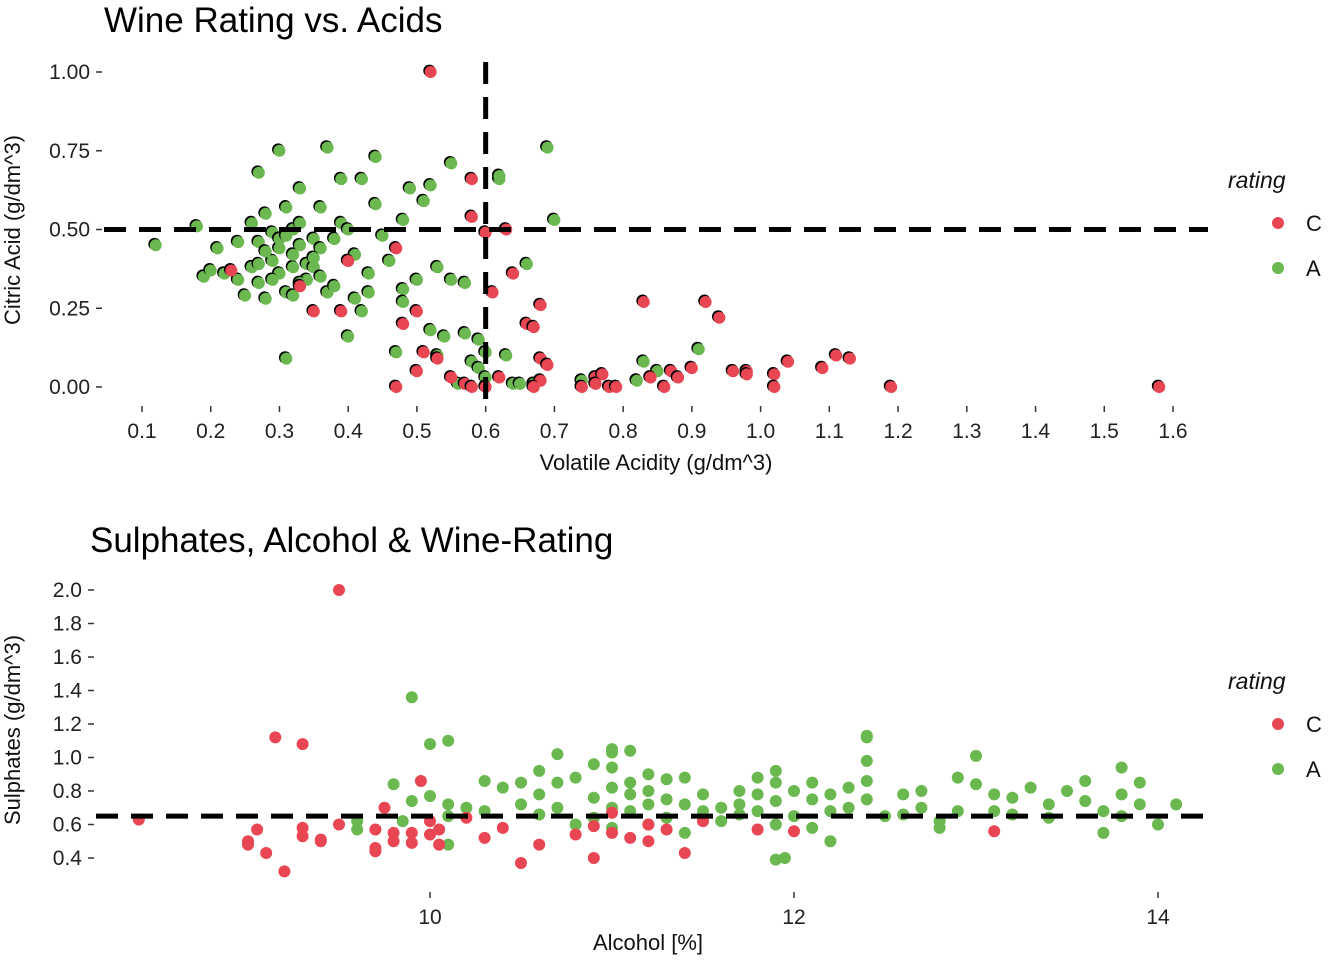 This screenshot has width=1344, height=960. What do you see at coordinates (1275, 725) in the screenshot?
I see `chart2-legend: rating C A` at bounding box center [1275, 725].